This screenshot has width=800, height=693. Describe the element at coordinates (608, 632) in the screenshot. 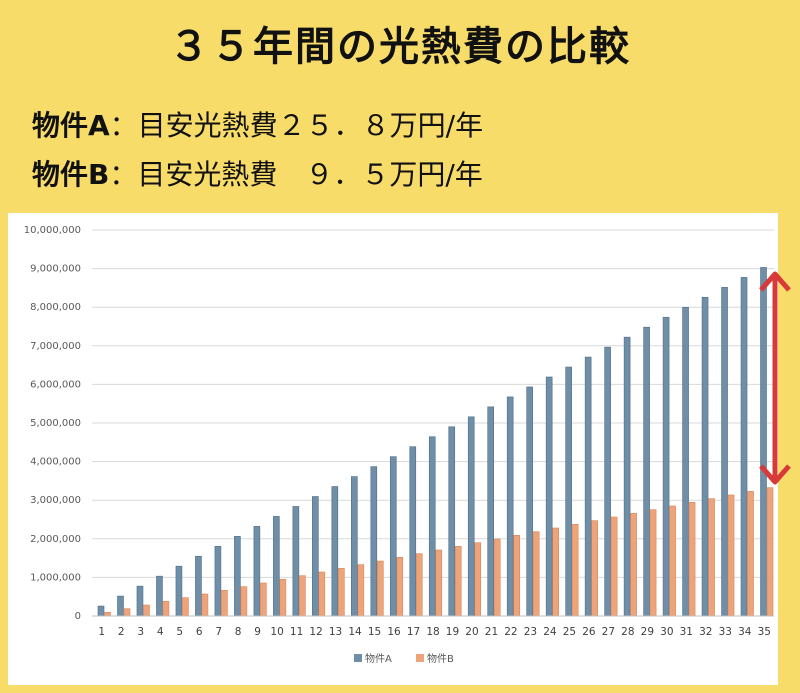

I see `x-tick-label: 27` at that location.